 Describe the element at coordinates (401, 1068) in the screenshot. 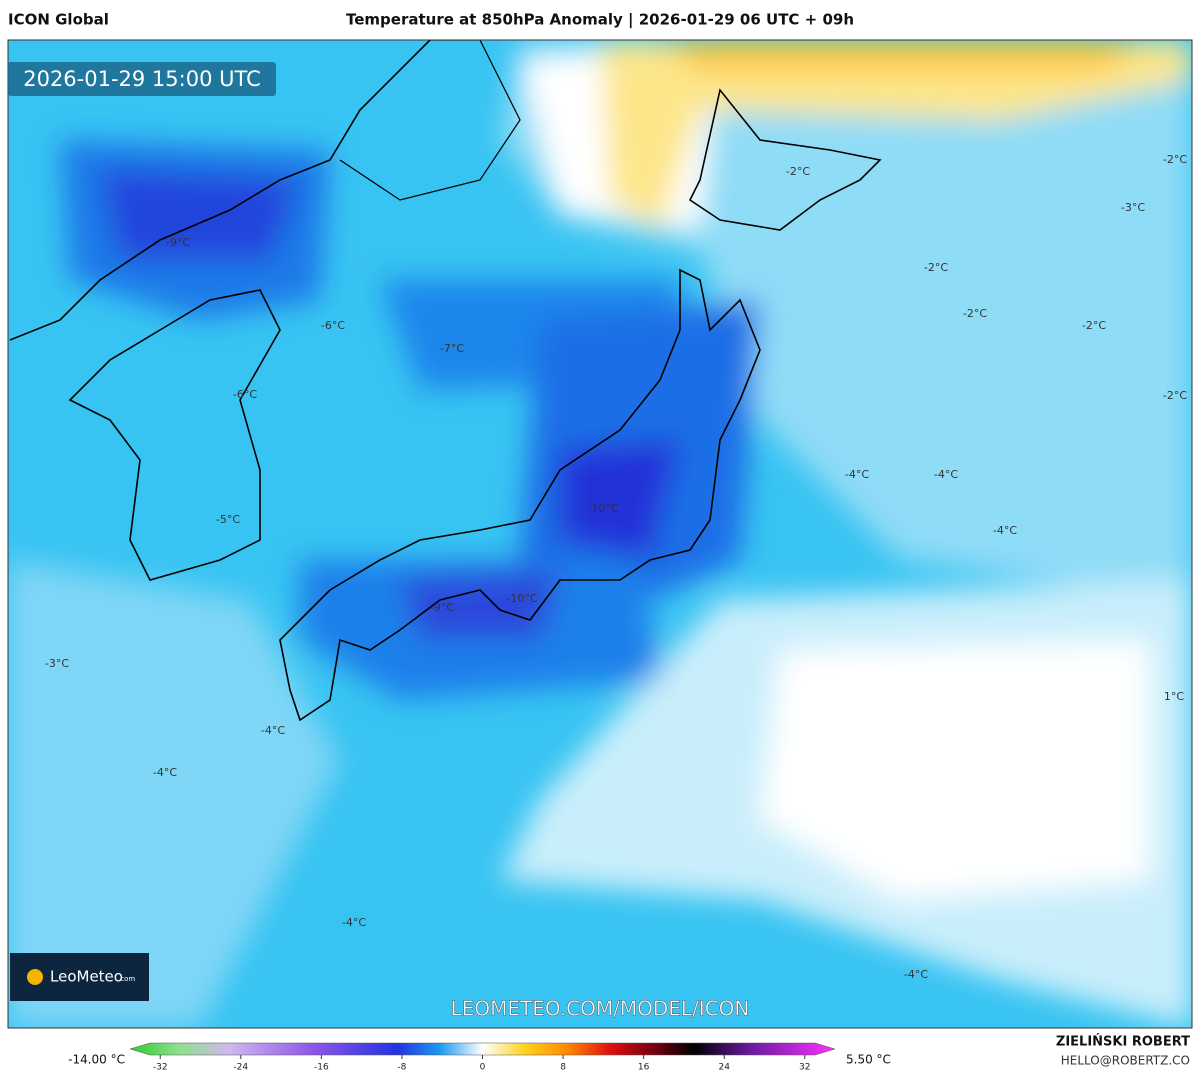

I see `colorbar-tick-label: -8` at that location.